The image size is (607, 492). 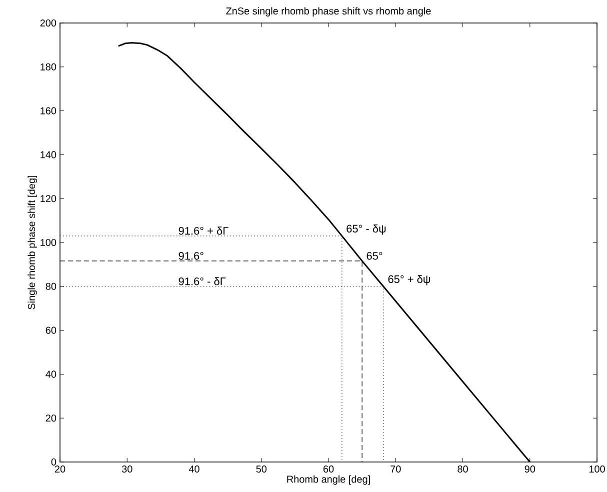 I want to click on y-tick-label: 200, so click(x=48, y=23).